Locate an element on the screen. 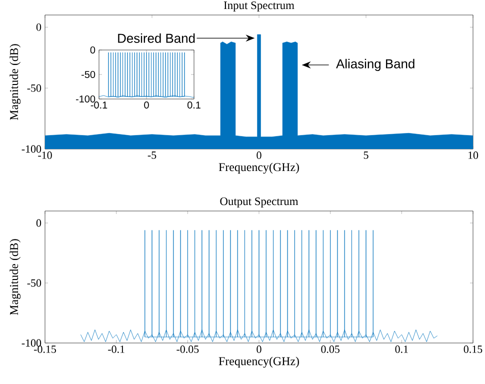  x-tick-label: 5 is located at coordinates (366, 155).